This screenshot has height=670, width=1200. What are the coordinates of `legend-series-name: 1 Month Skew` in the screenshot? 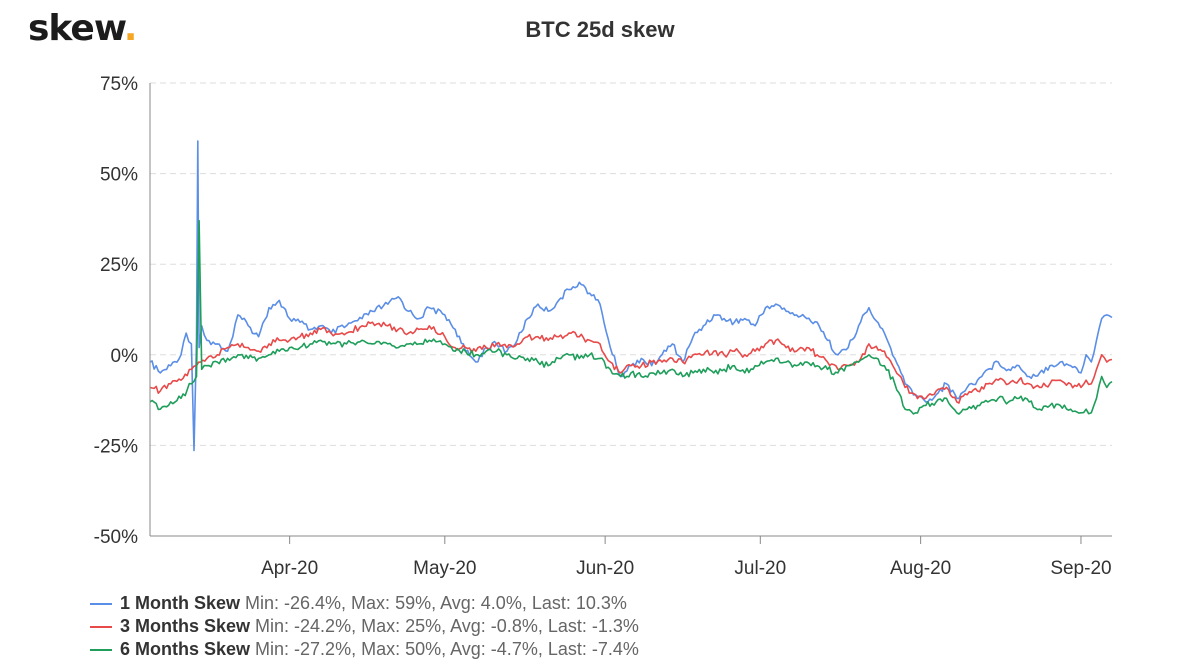 It's located at (180, 603).